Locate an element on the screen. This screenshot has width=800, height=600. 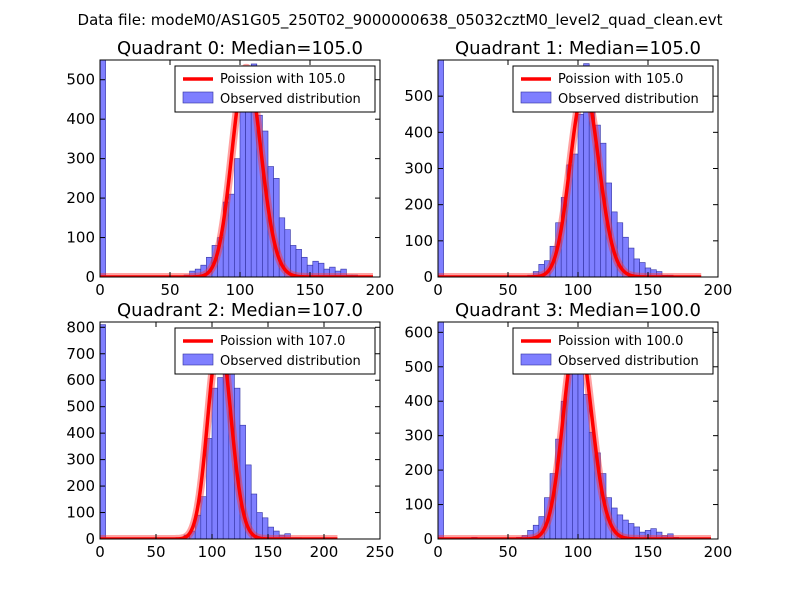
panel-title: Quadrant 0: Median=105.0 is located at coordinates (240, 48).